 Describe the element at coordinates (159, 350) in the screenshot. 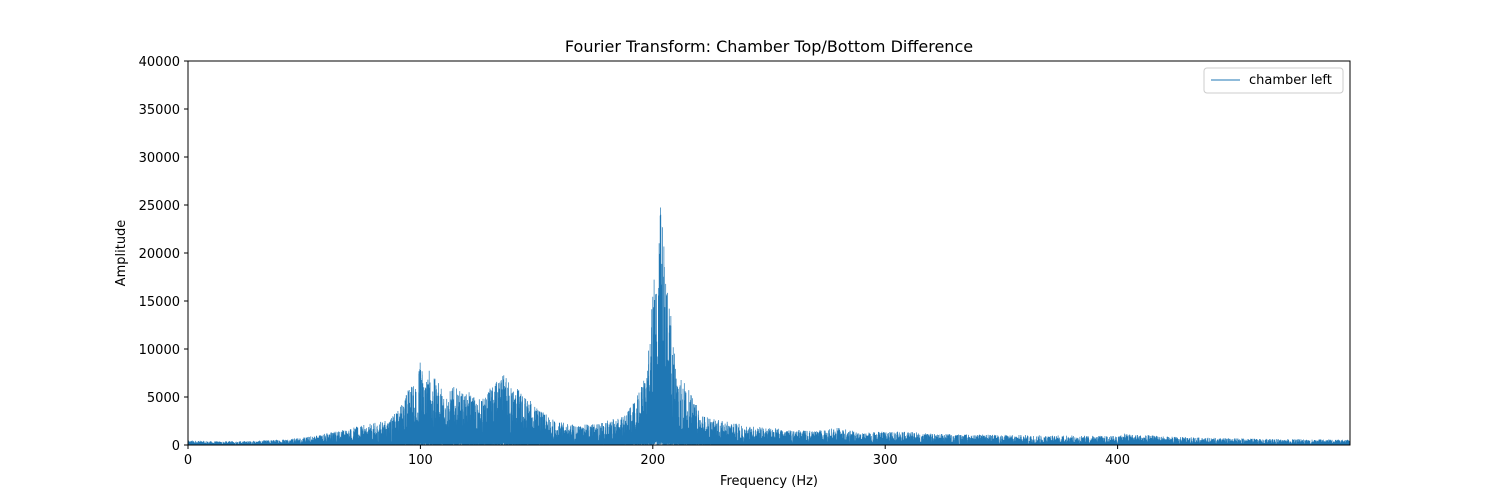

I see `y-tick-label: 10000` at that location.